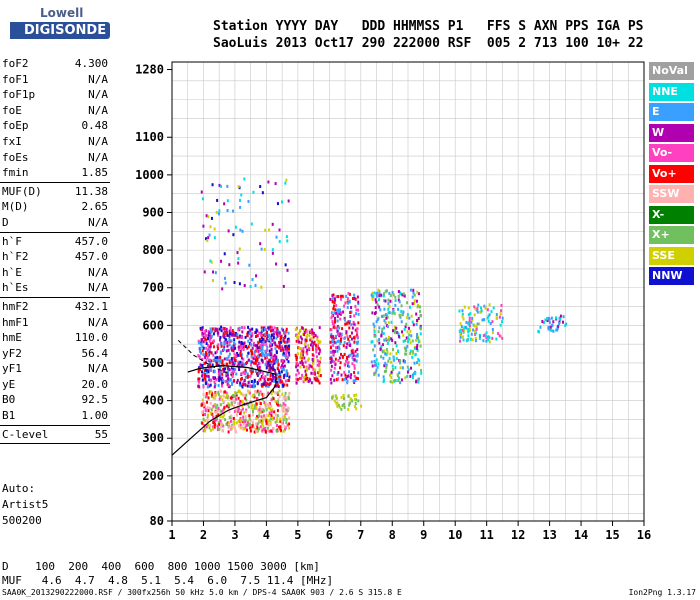  I want to click on param-row: D N/A, so click(55, 223).